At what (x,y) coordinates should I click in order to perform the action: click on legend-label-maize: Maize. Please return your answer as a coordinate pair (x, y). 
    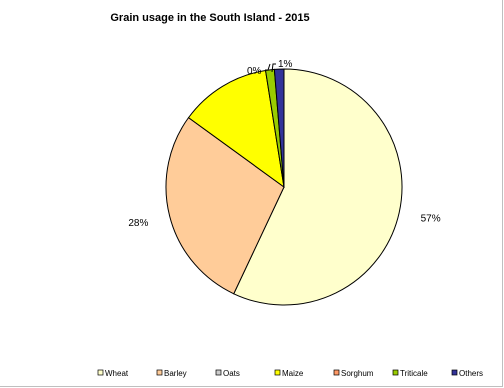
    Looking at the image, I should click on (293, 373).